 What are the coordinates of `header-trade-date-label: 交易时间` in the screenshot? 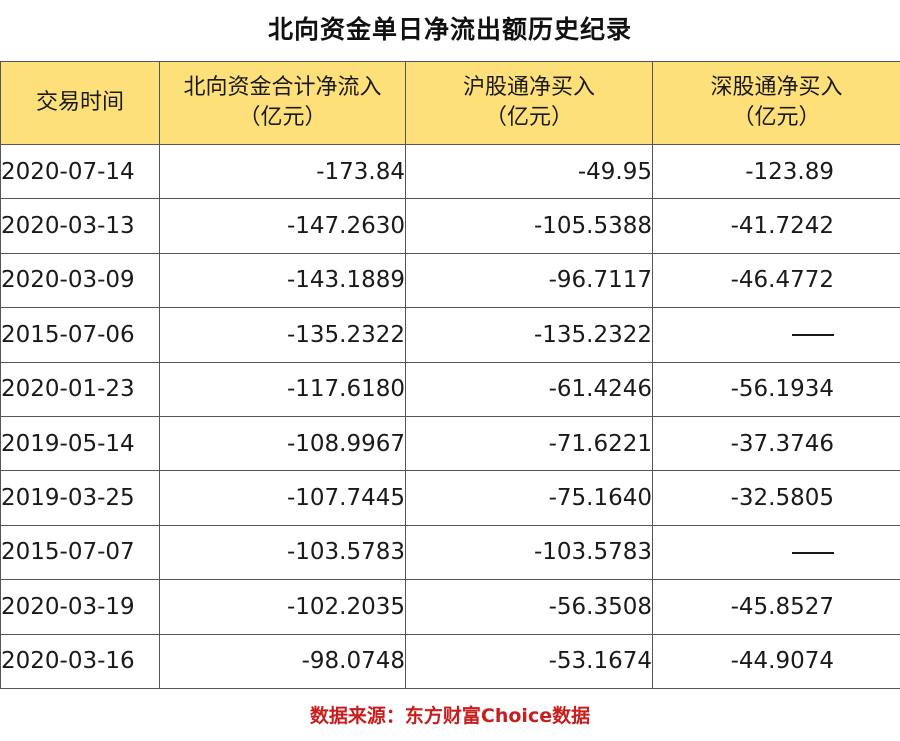 It's located at (79, 102).